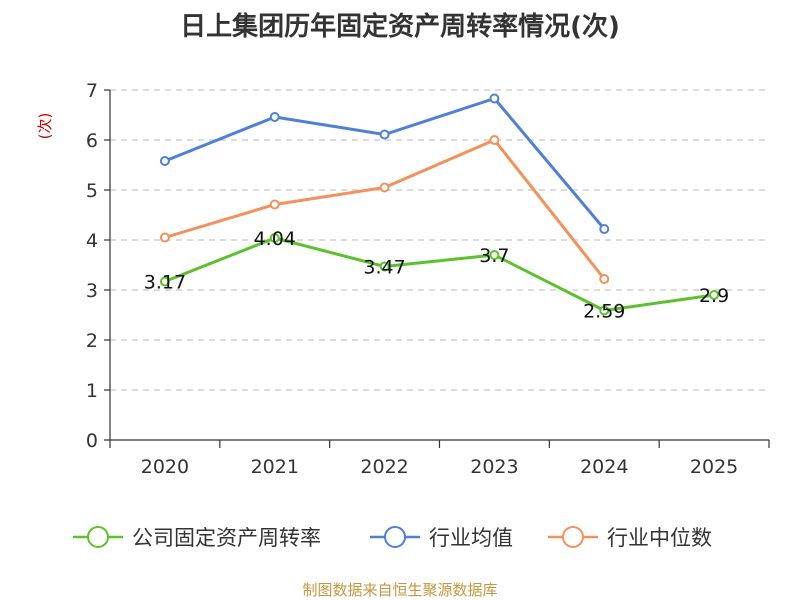  What do you see at coordinates (274, 117) in the screenshot?
I see `series-1-point-2021` at bounding box center [274, 117].